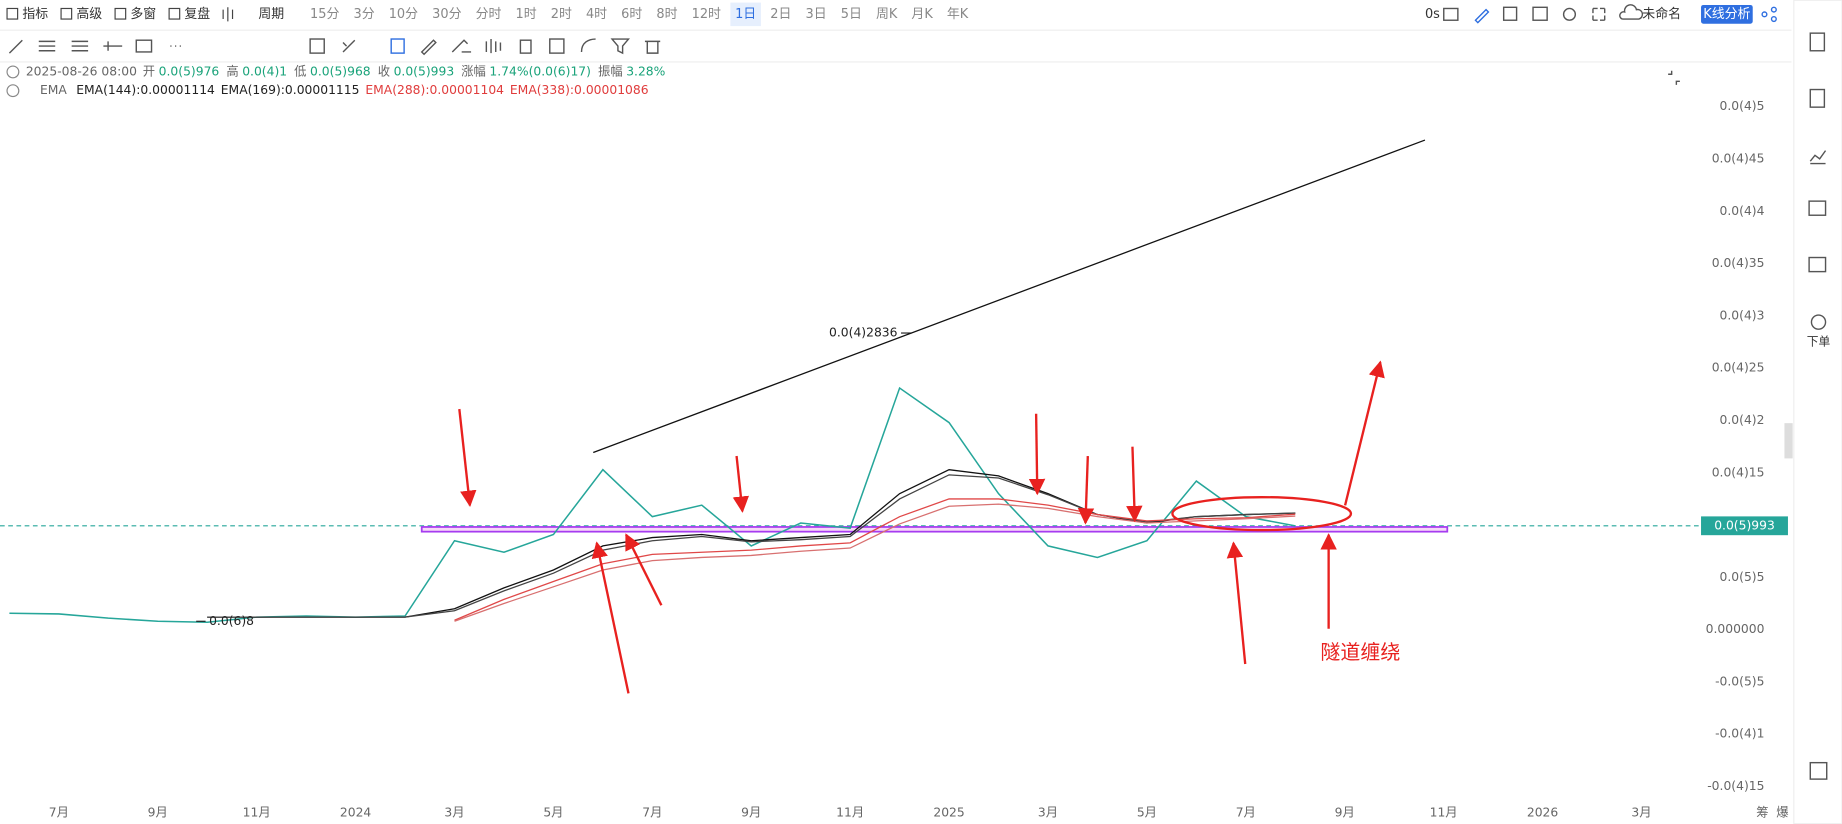 The height and width of the screenshot is (824, 1842). I want to click on interval: 1日, so click(745, 14).